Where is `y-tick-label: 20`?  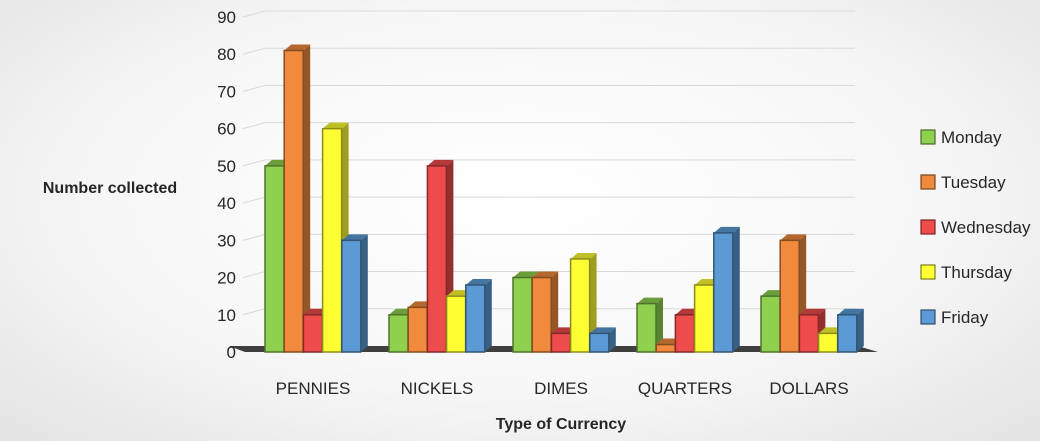 y-tick-label: 20 is located at coordinates (226, 278).